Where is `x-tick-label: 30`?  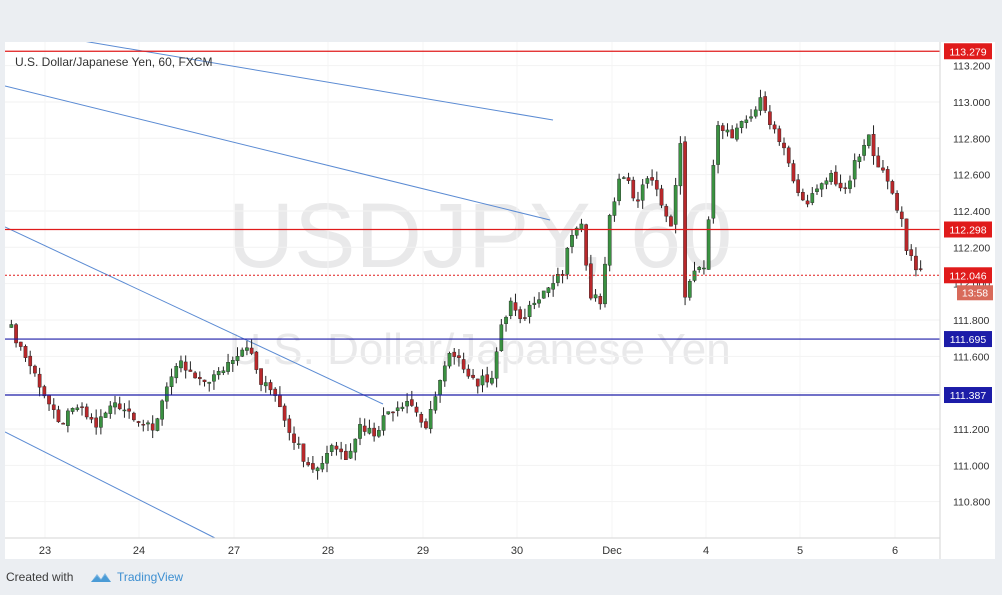
x-tick-label: 30 is located at coordinates (517, 551).